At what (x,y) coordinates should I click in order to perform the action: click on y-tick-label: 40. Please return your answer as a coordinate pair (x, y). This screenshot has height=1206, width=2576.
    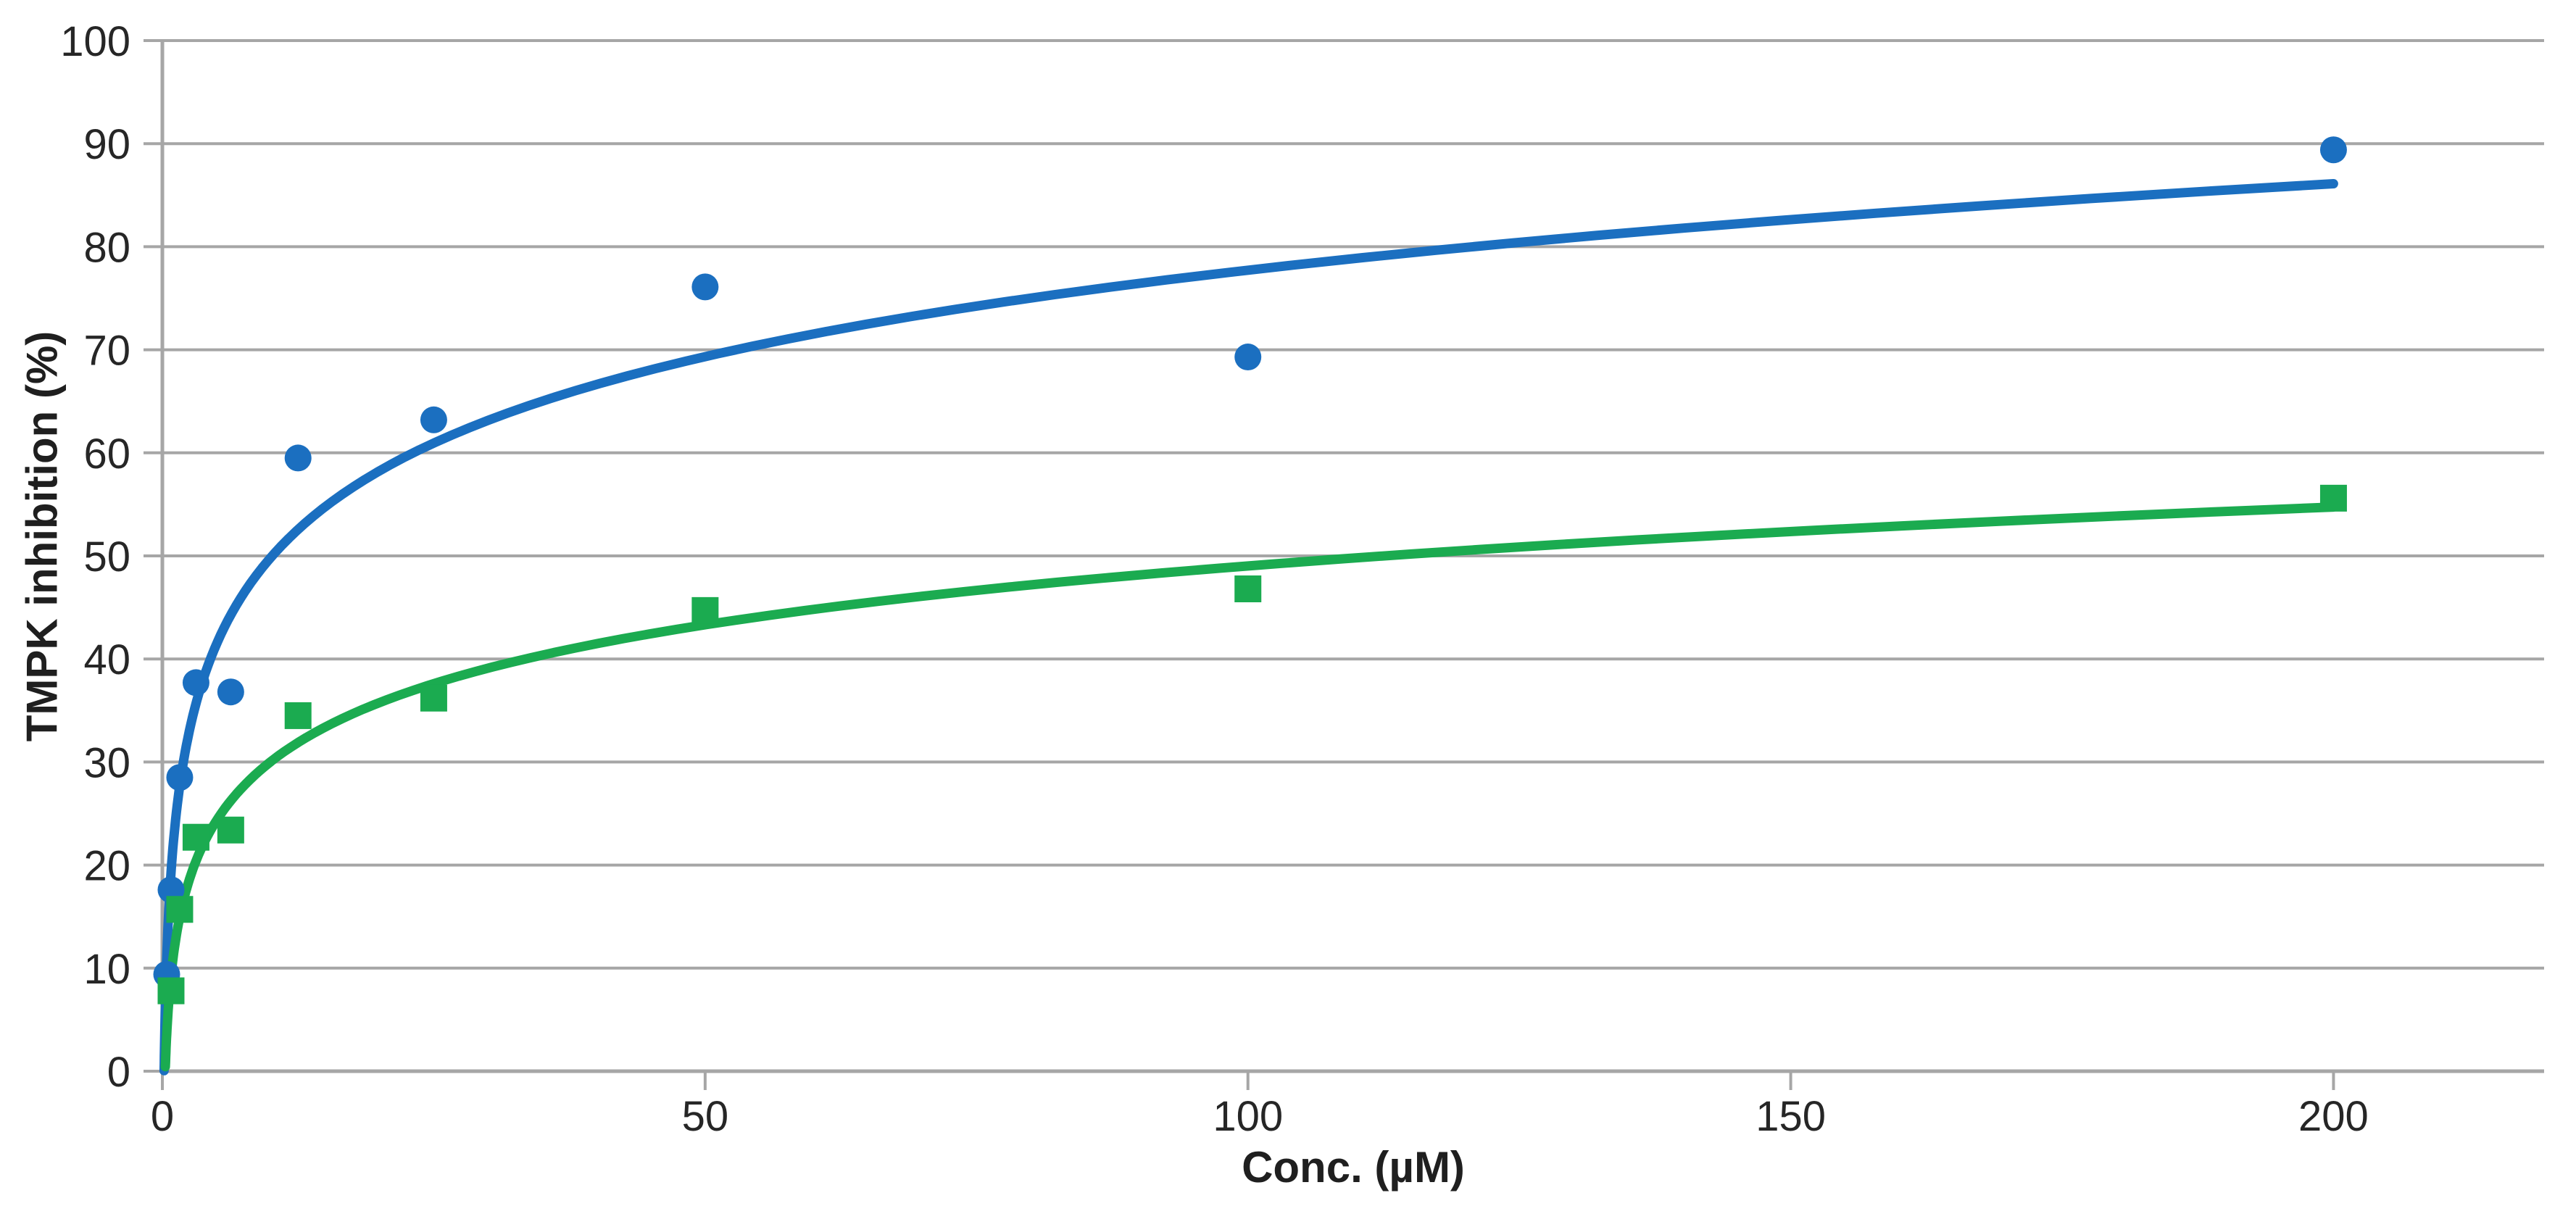
    Looking at the image, I should click on (106, 659).